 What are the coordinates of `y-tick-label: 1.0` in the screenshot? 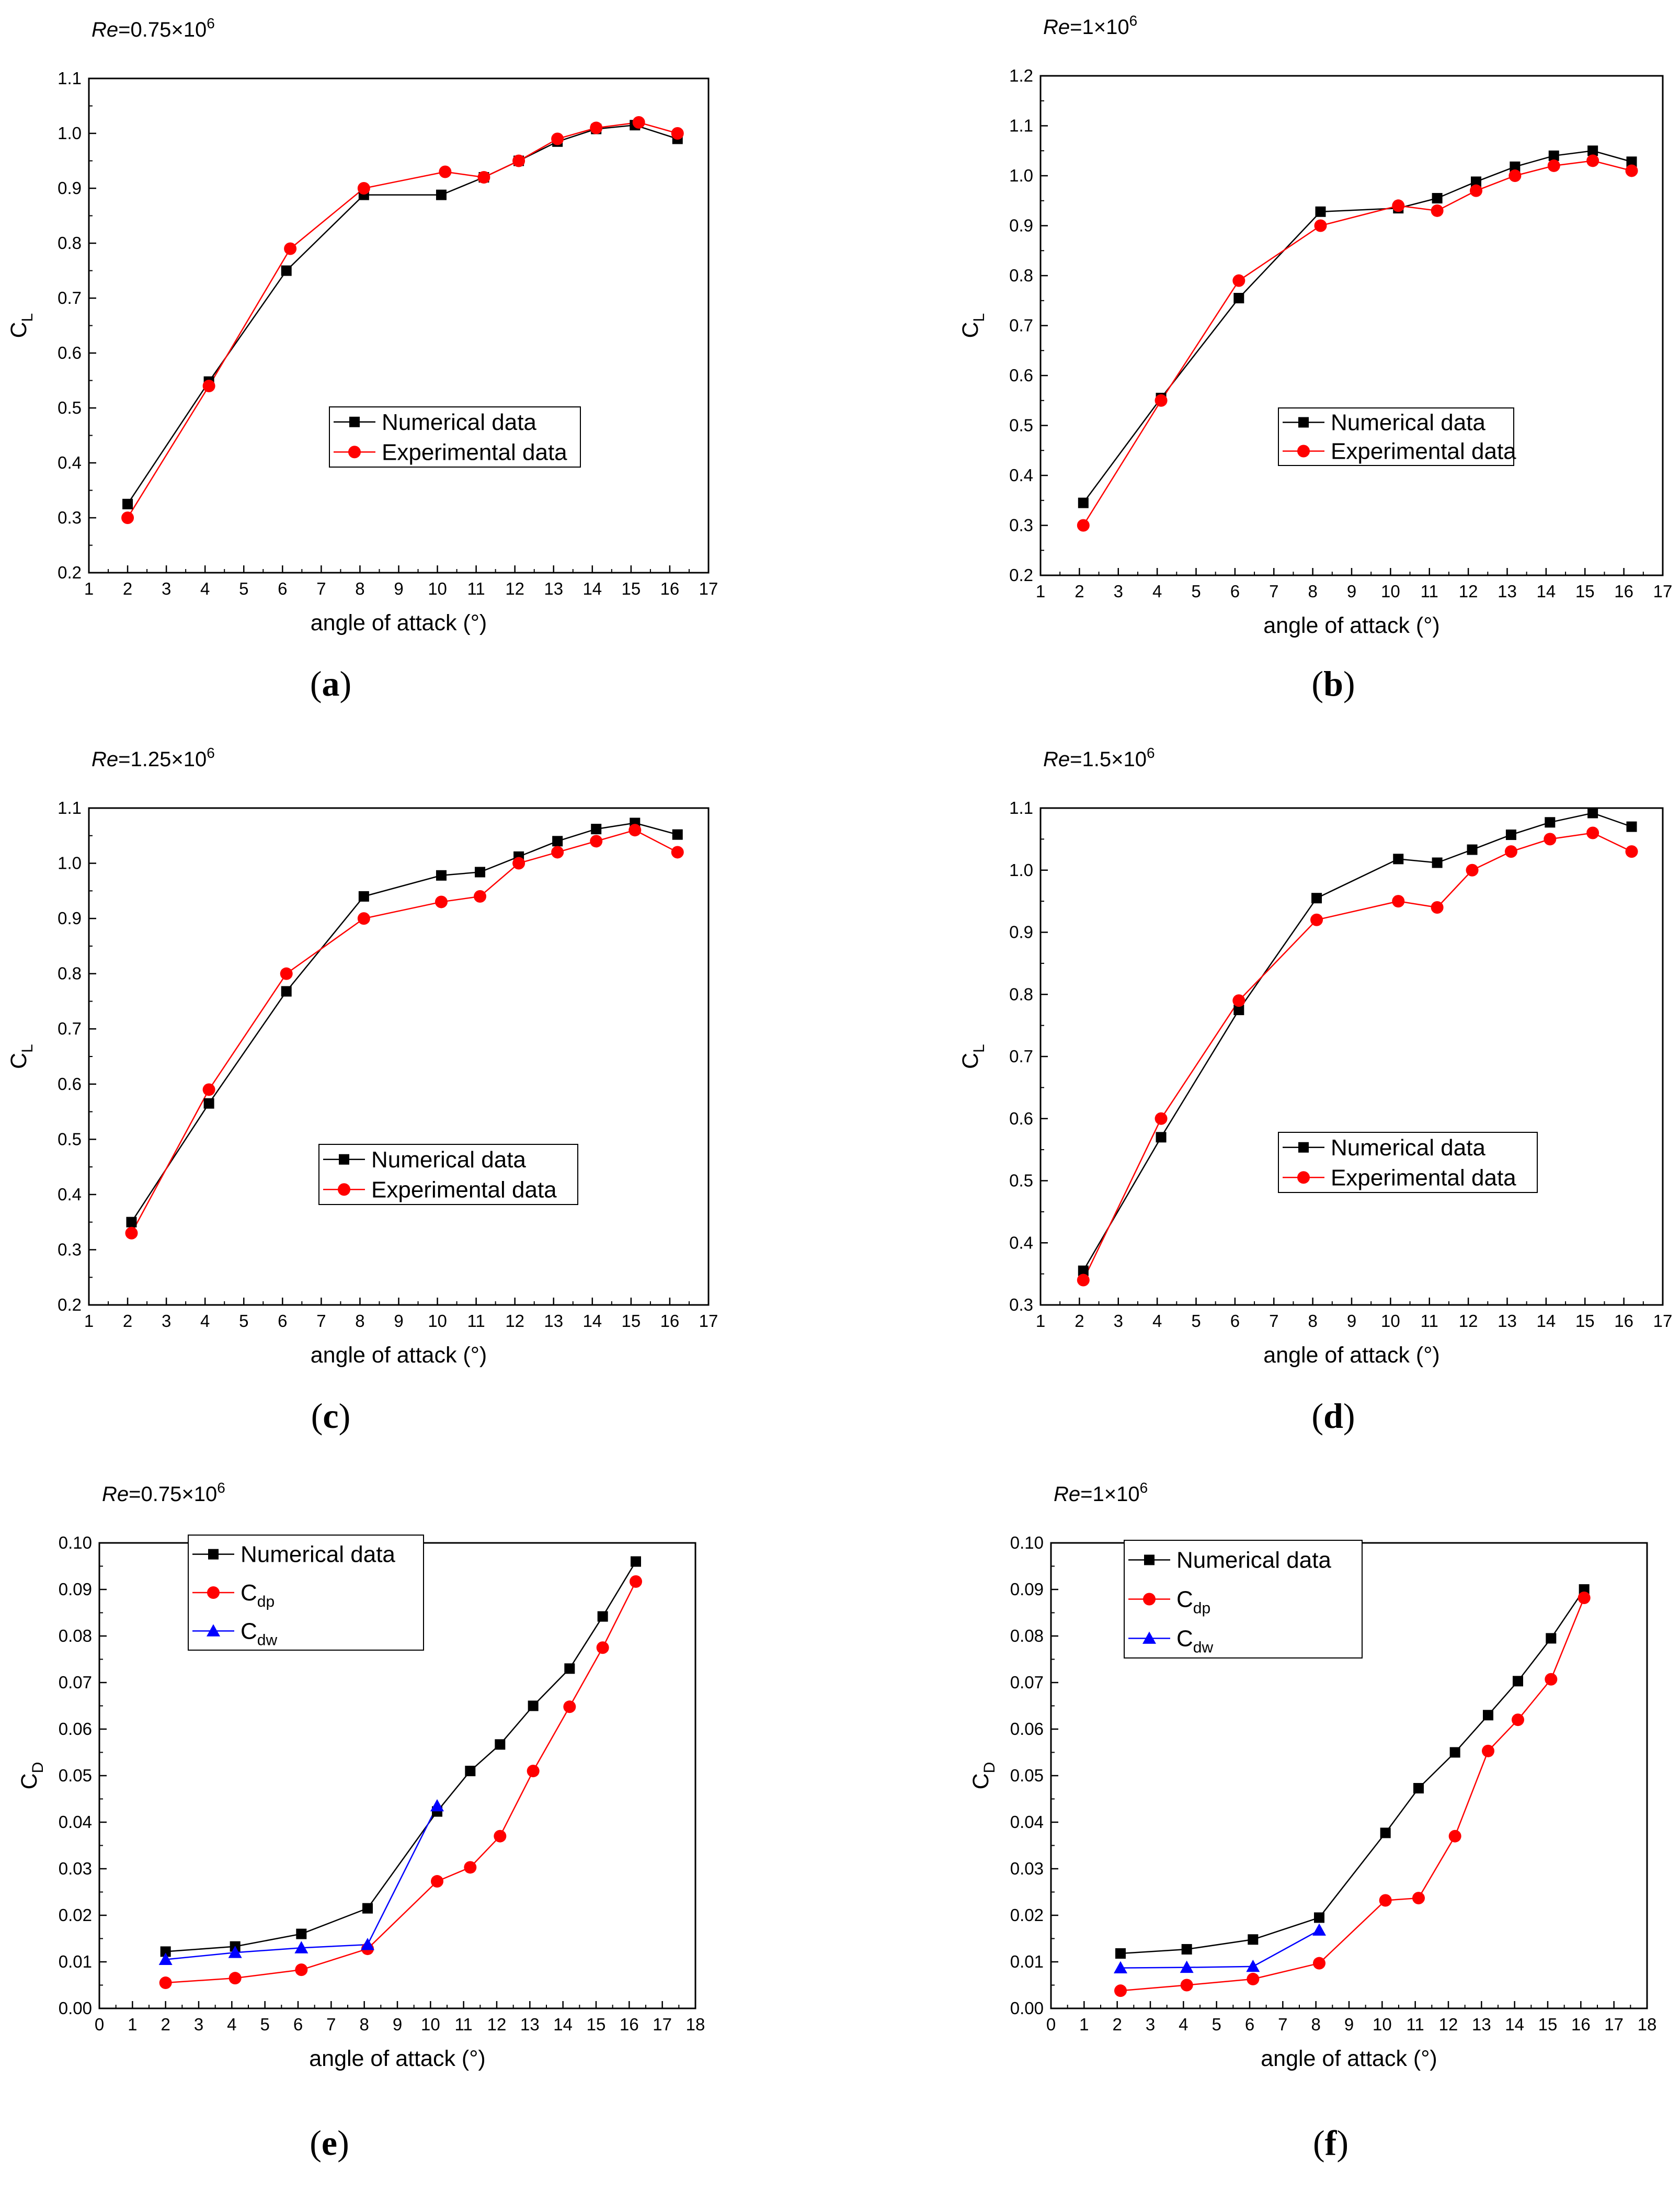 It's located at (70, 863).